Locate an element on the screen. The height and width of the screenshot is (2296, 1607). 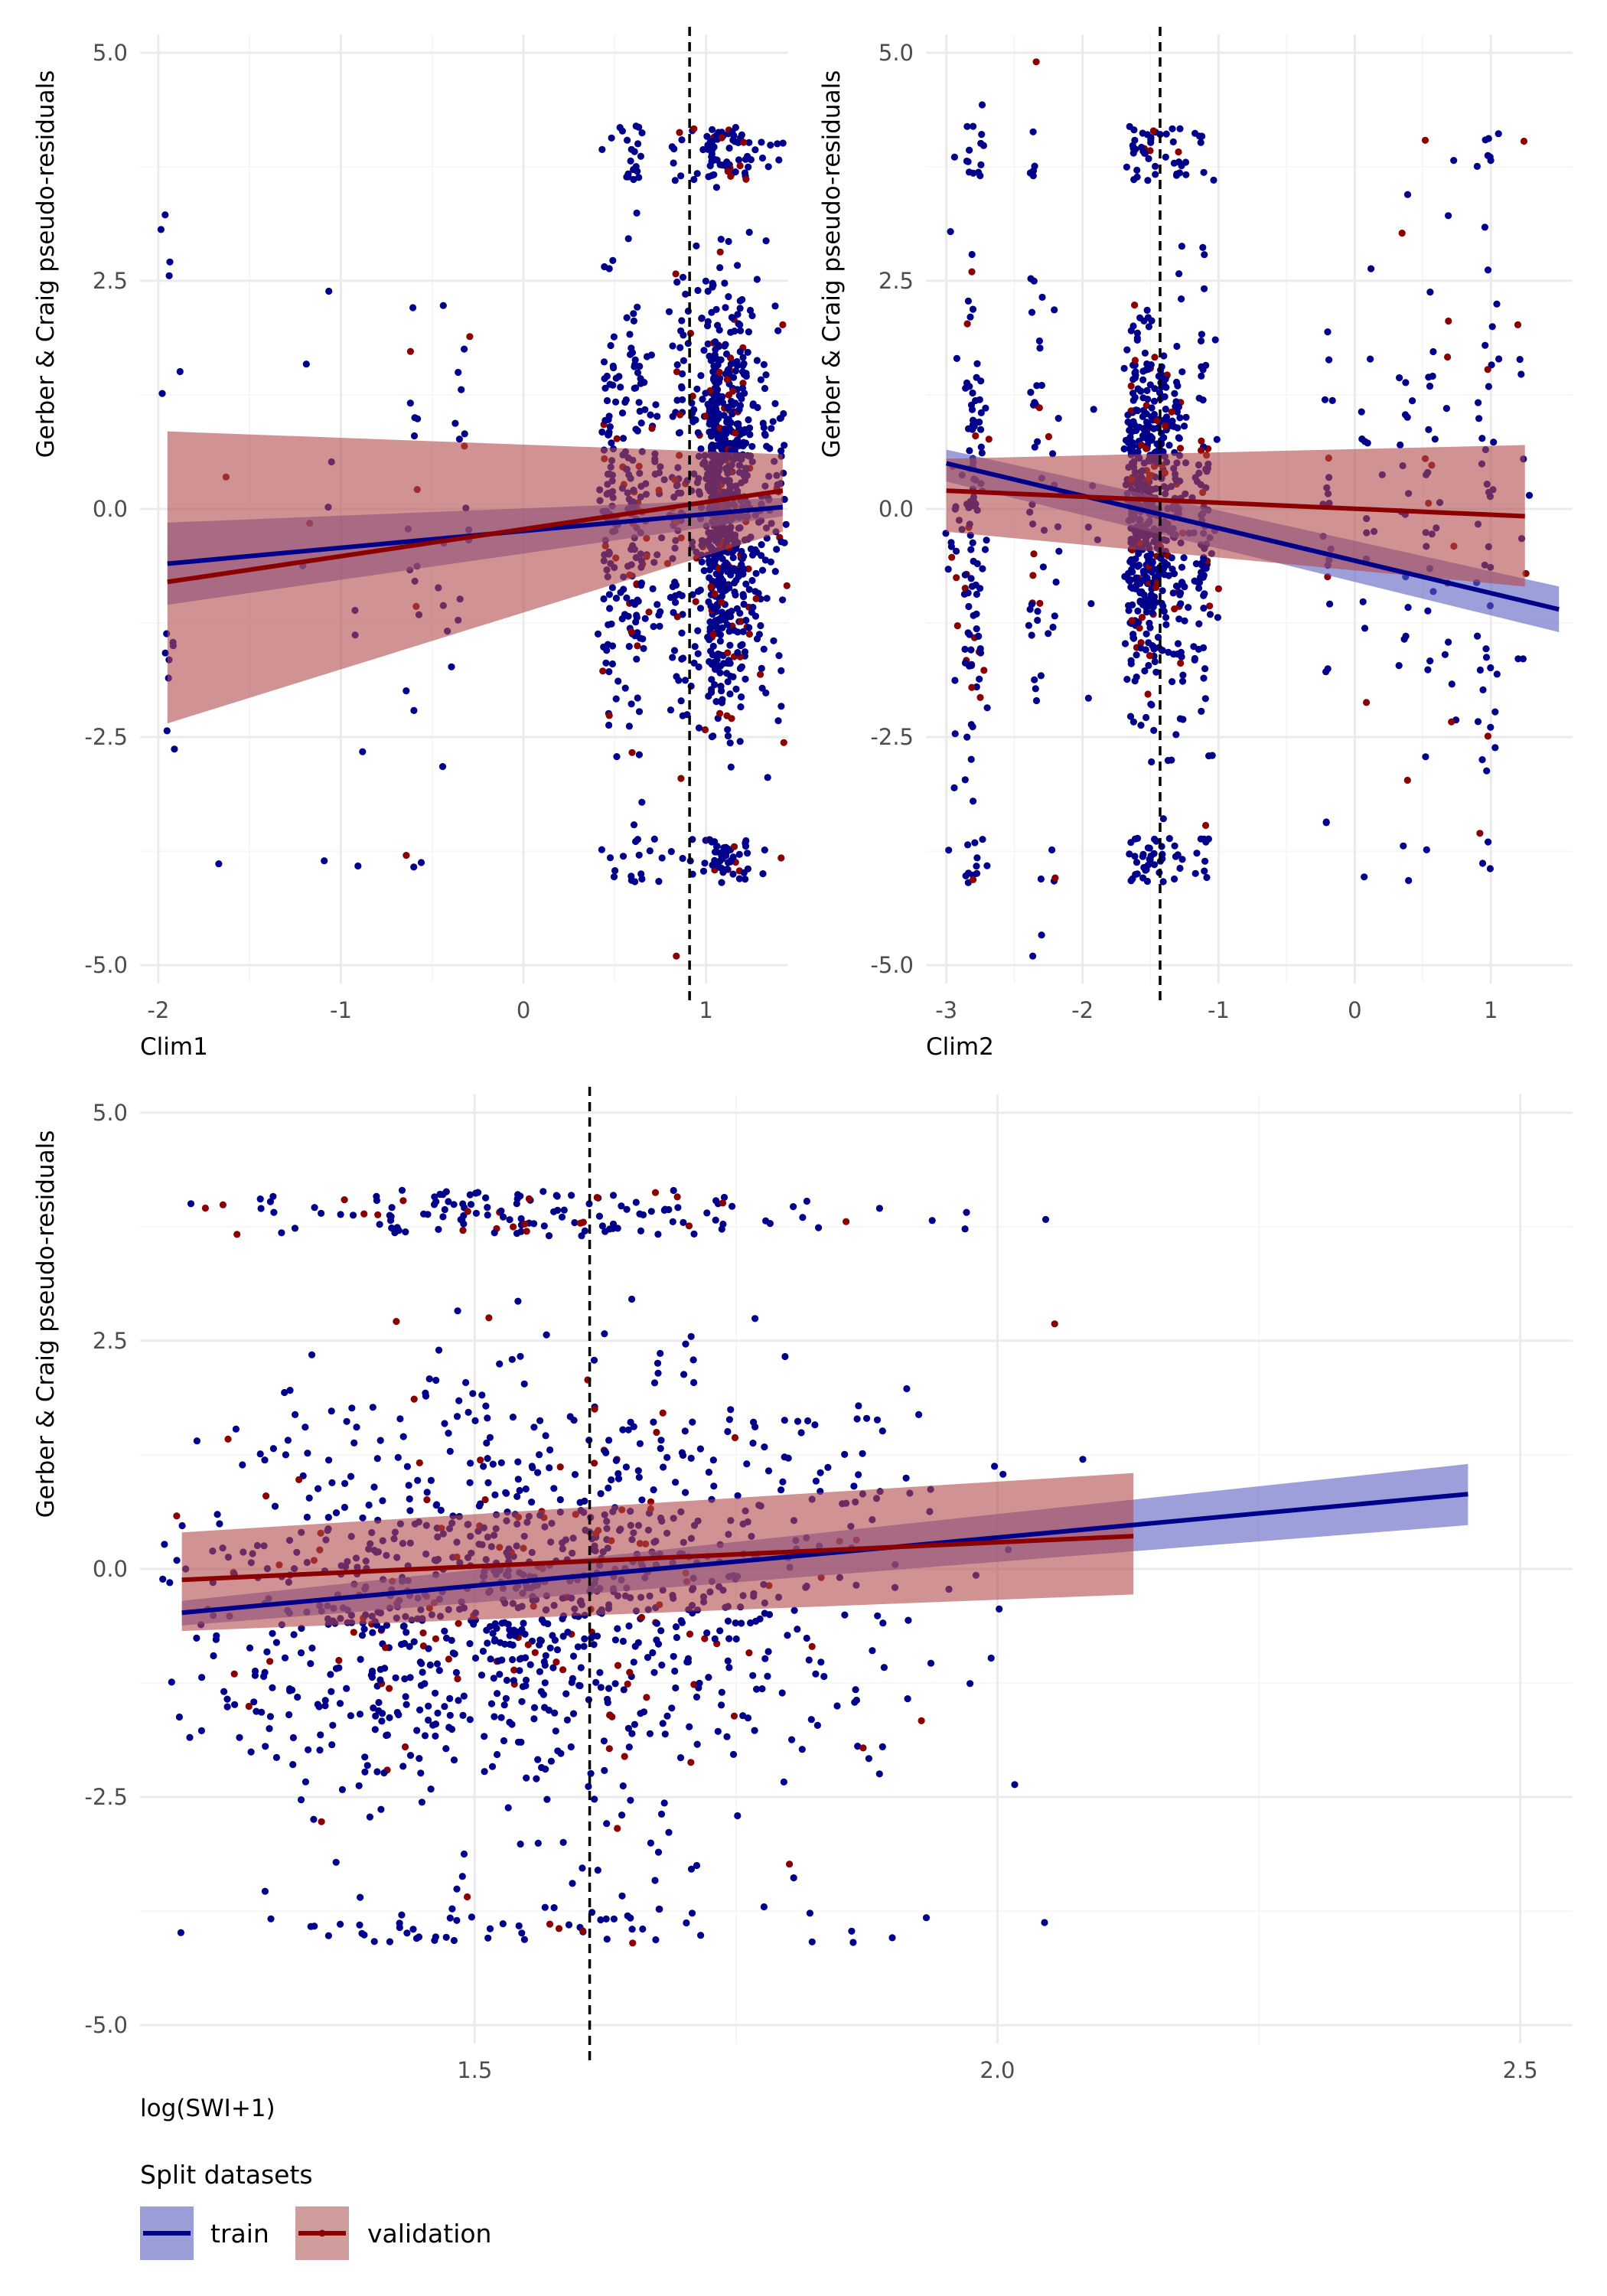
clim2-x-tick-label: -3 is located at coordinates (946, 1010).